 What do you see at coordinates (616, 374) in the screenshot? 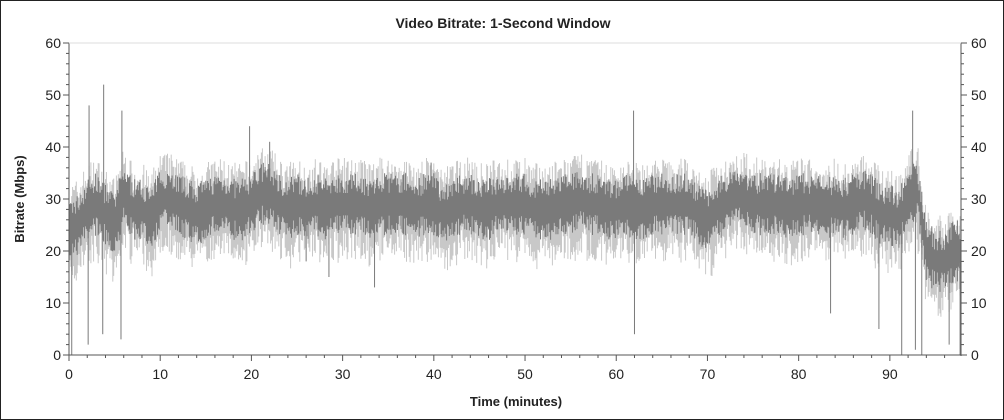
I see `x-tick-label: 60` at bounding box center [616, 374].